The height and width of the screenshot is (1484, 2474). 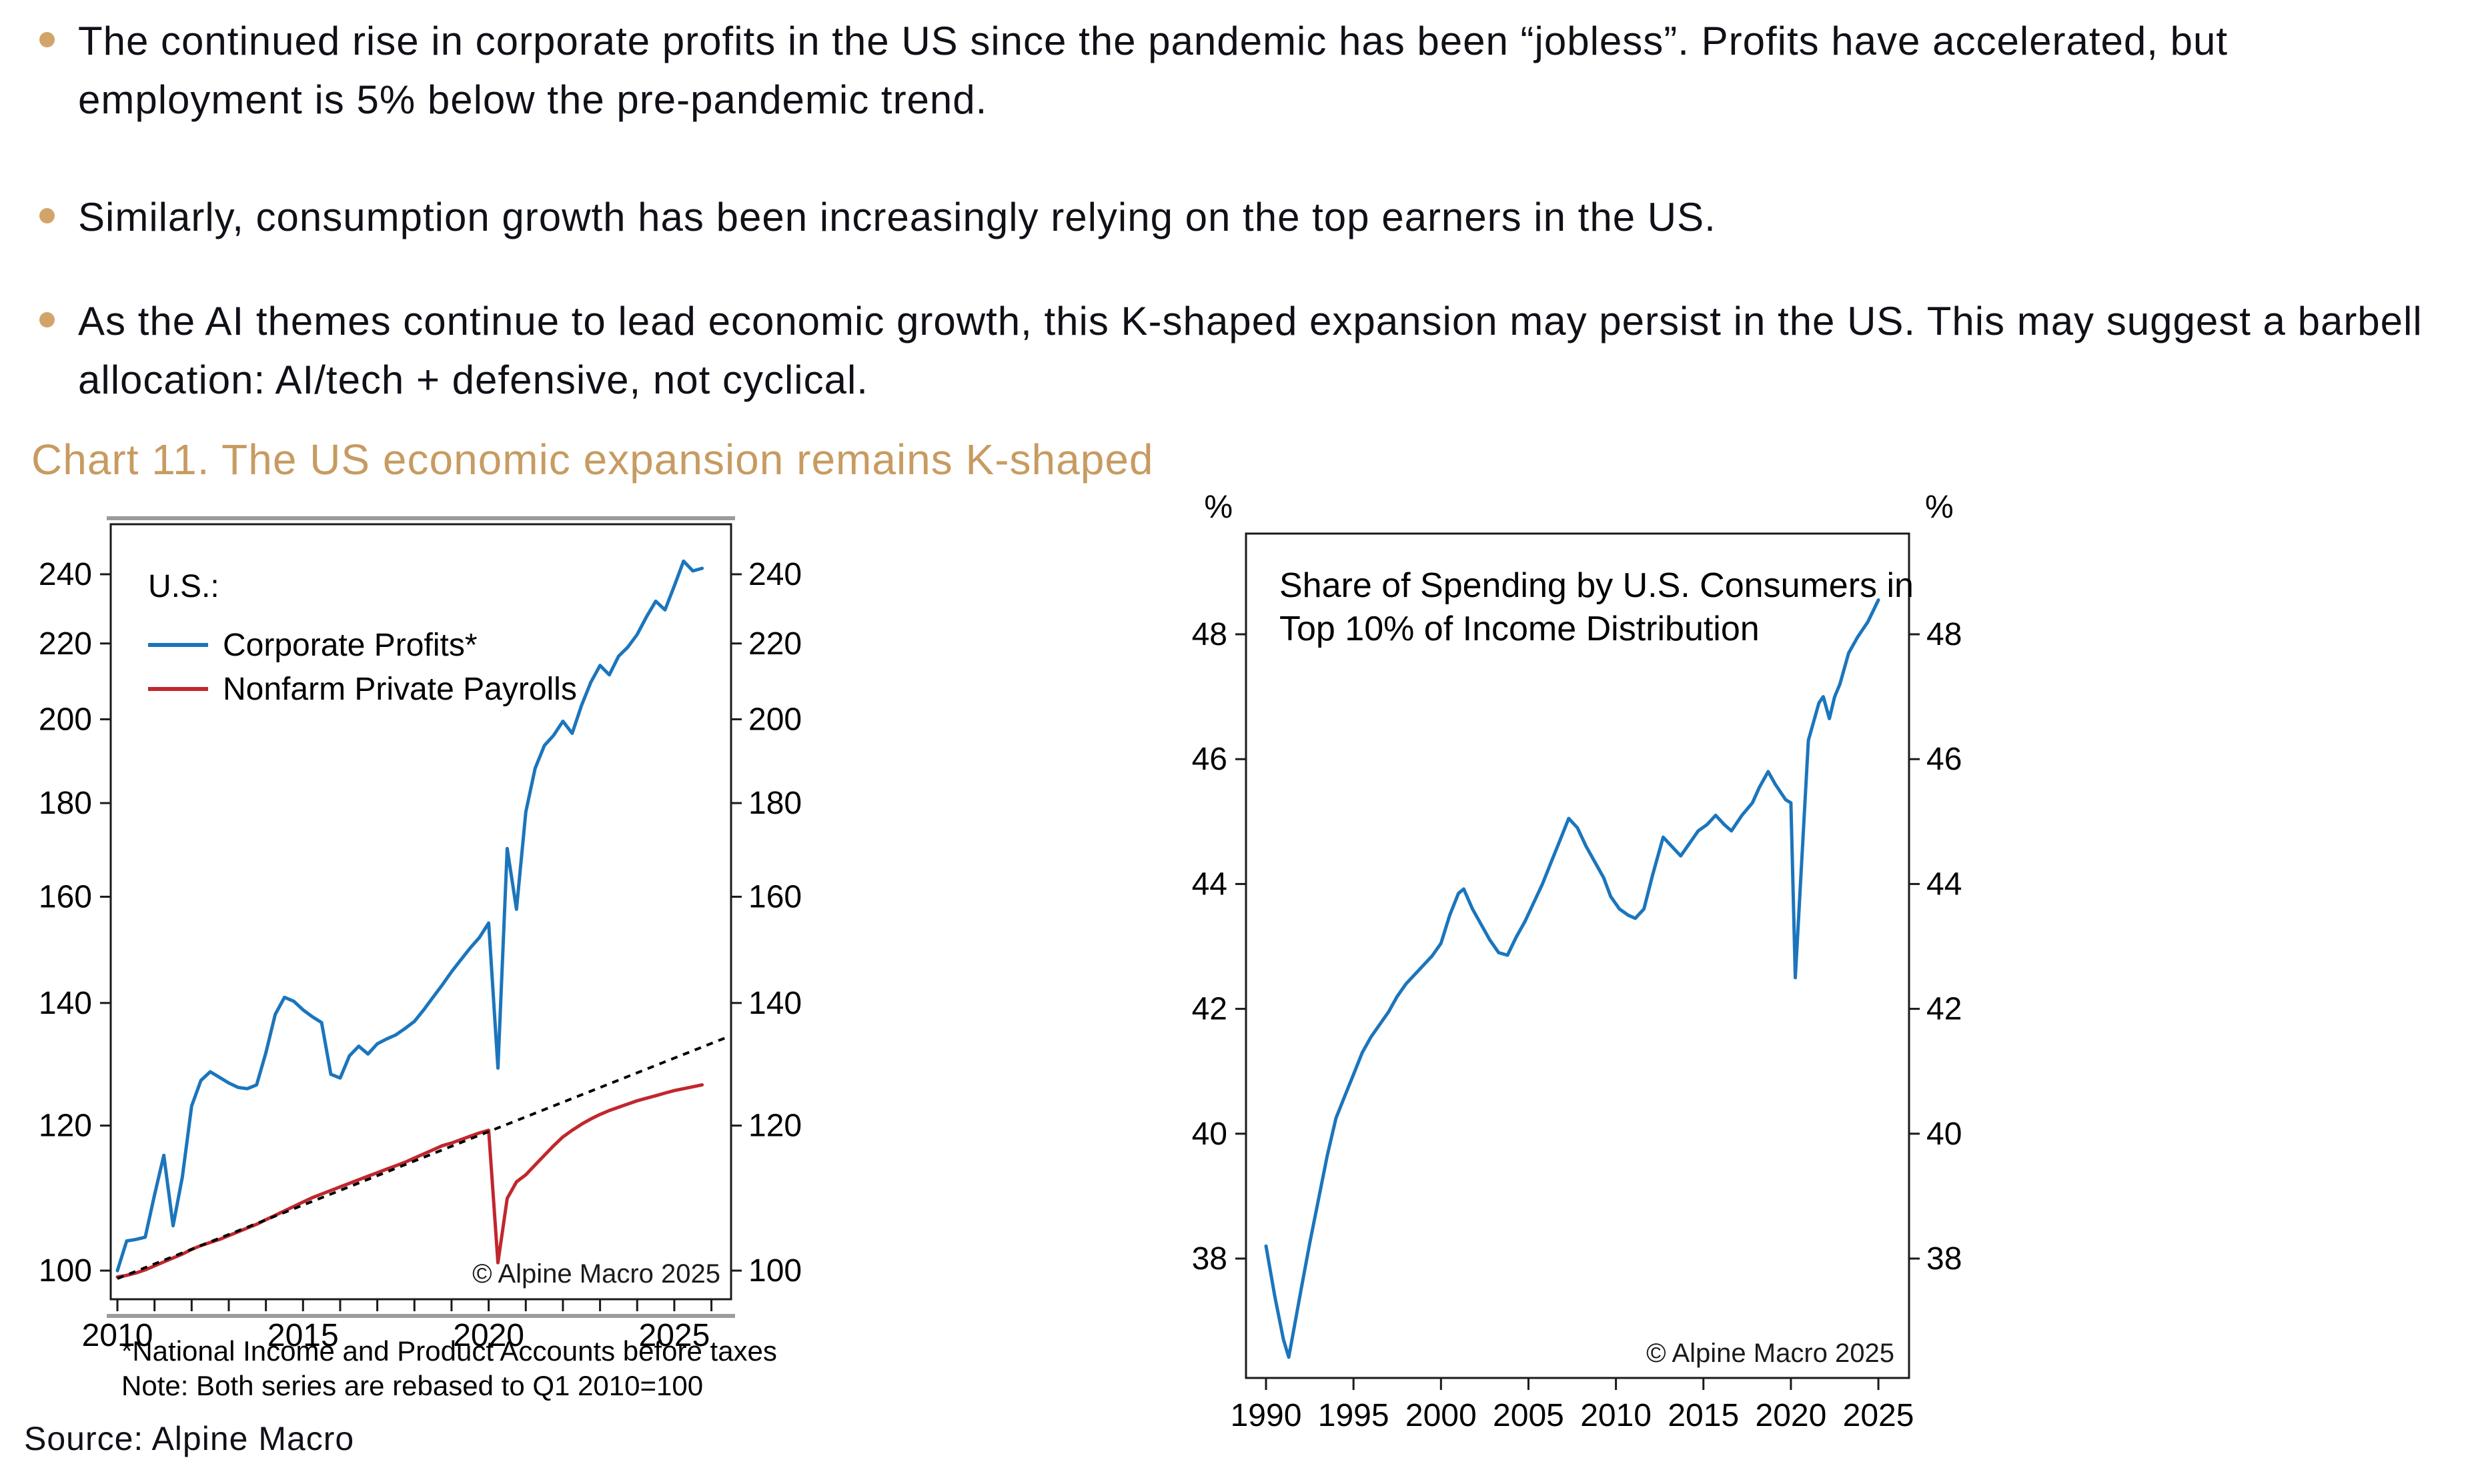 I want to click on y-tick-label-left: 44, so click(x=1209, y=884).